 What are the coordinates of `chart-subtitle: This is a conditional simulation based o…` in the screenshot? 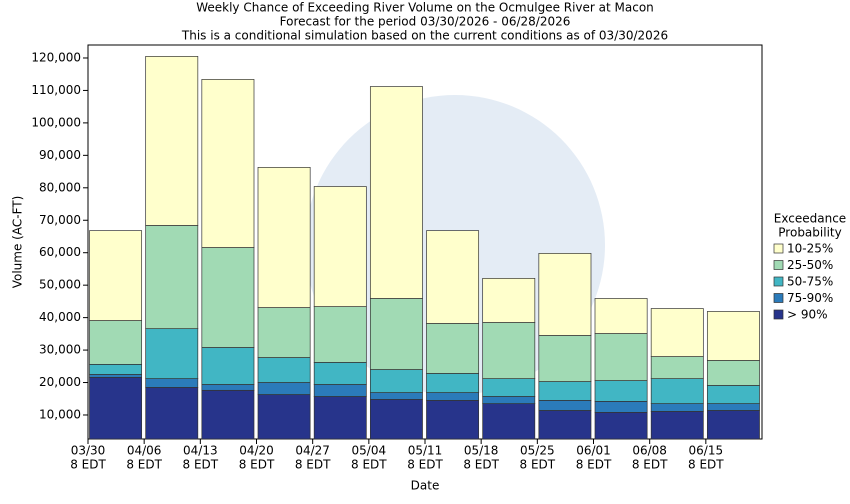 It's located at (424, 36).